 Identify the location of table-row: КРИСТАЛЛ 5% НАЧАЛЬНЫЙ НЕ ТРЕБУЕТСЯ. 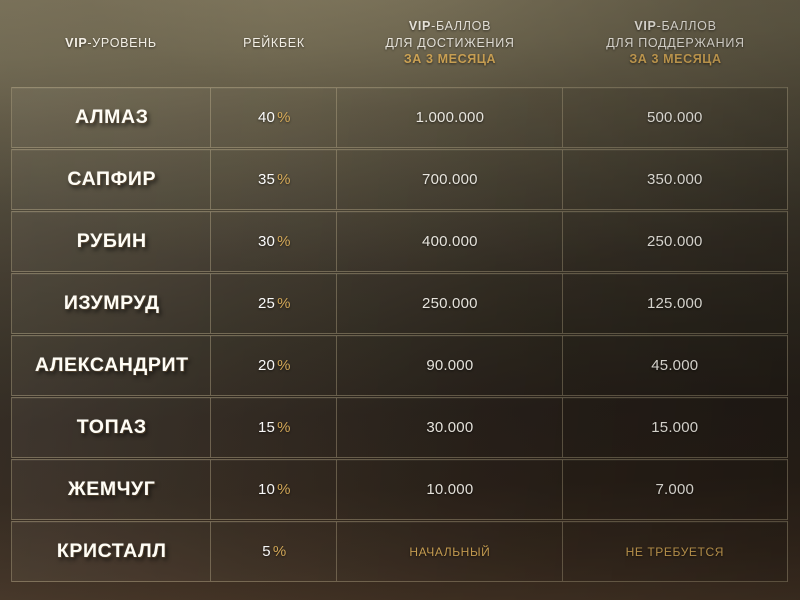
(399, 551).